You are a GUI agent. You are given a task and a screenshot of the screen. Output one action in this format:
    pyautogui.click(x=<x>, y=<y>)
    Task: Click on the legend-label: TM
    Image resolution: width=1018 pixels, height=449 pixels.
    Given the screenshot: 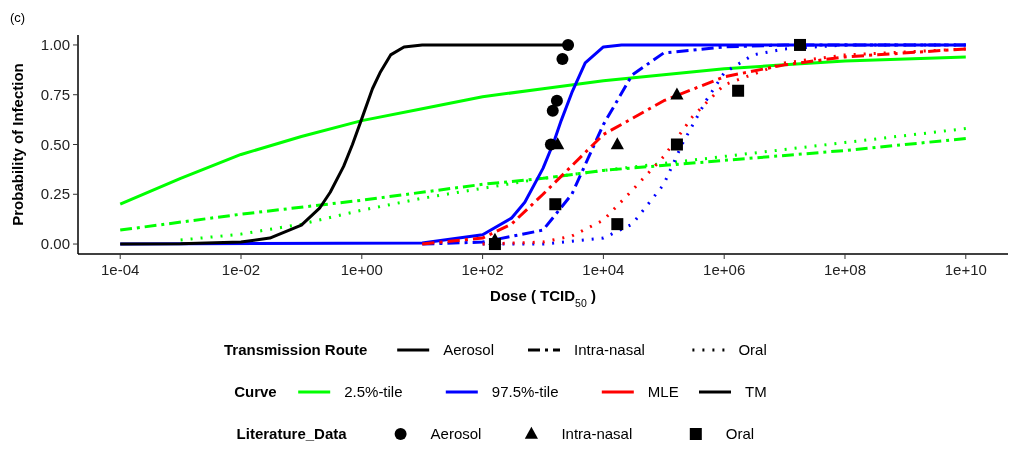 What is the action you would take?
    pyautogui.click(x=756, y=391)
    